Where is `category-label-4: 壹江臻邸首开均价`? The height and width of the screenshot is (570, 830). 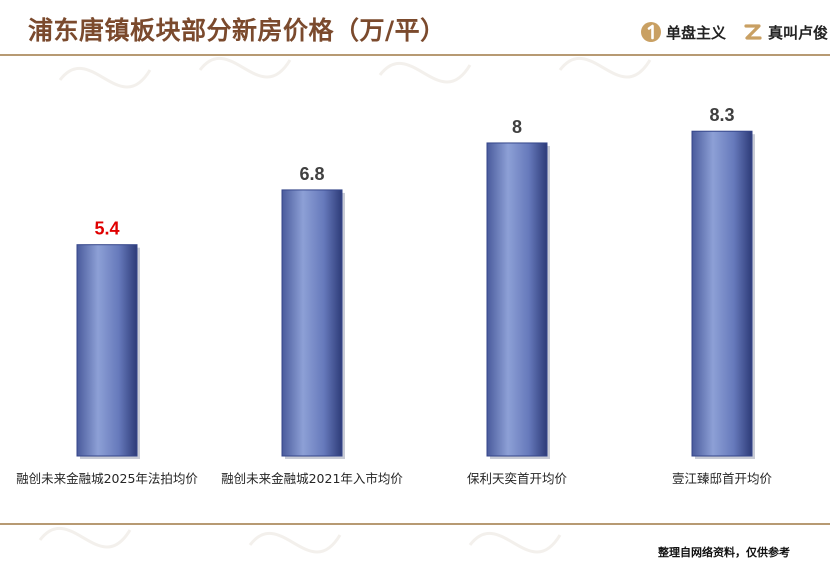
category-label-4: 壹江臻邸首开均价 is located at coordinates (722, 478).